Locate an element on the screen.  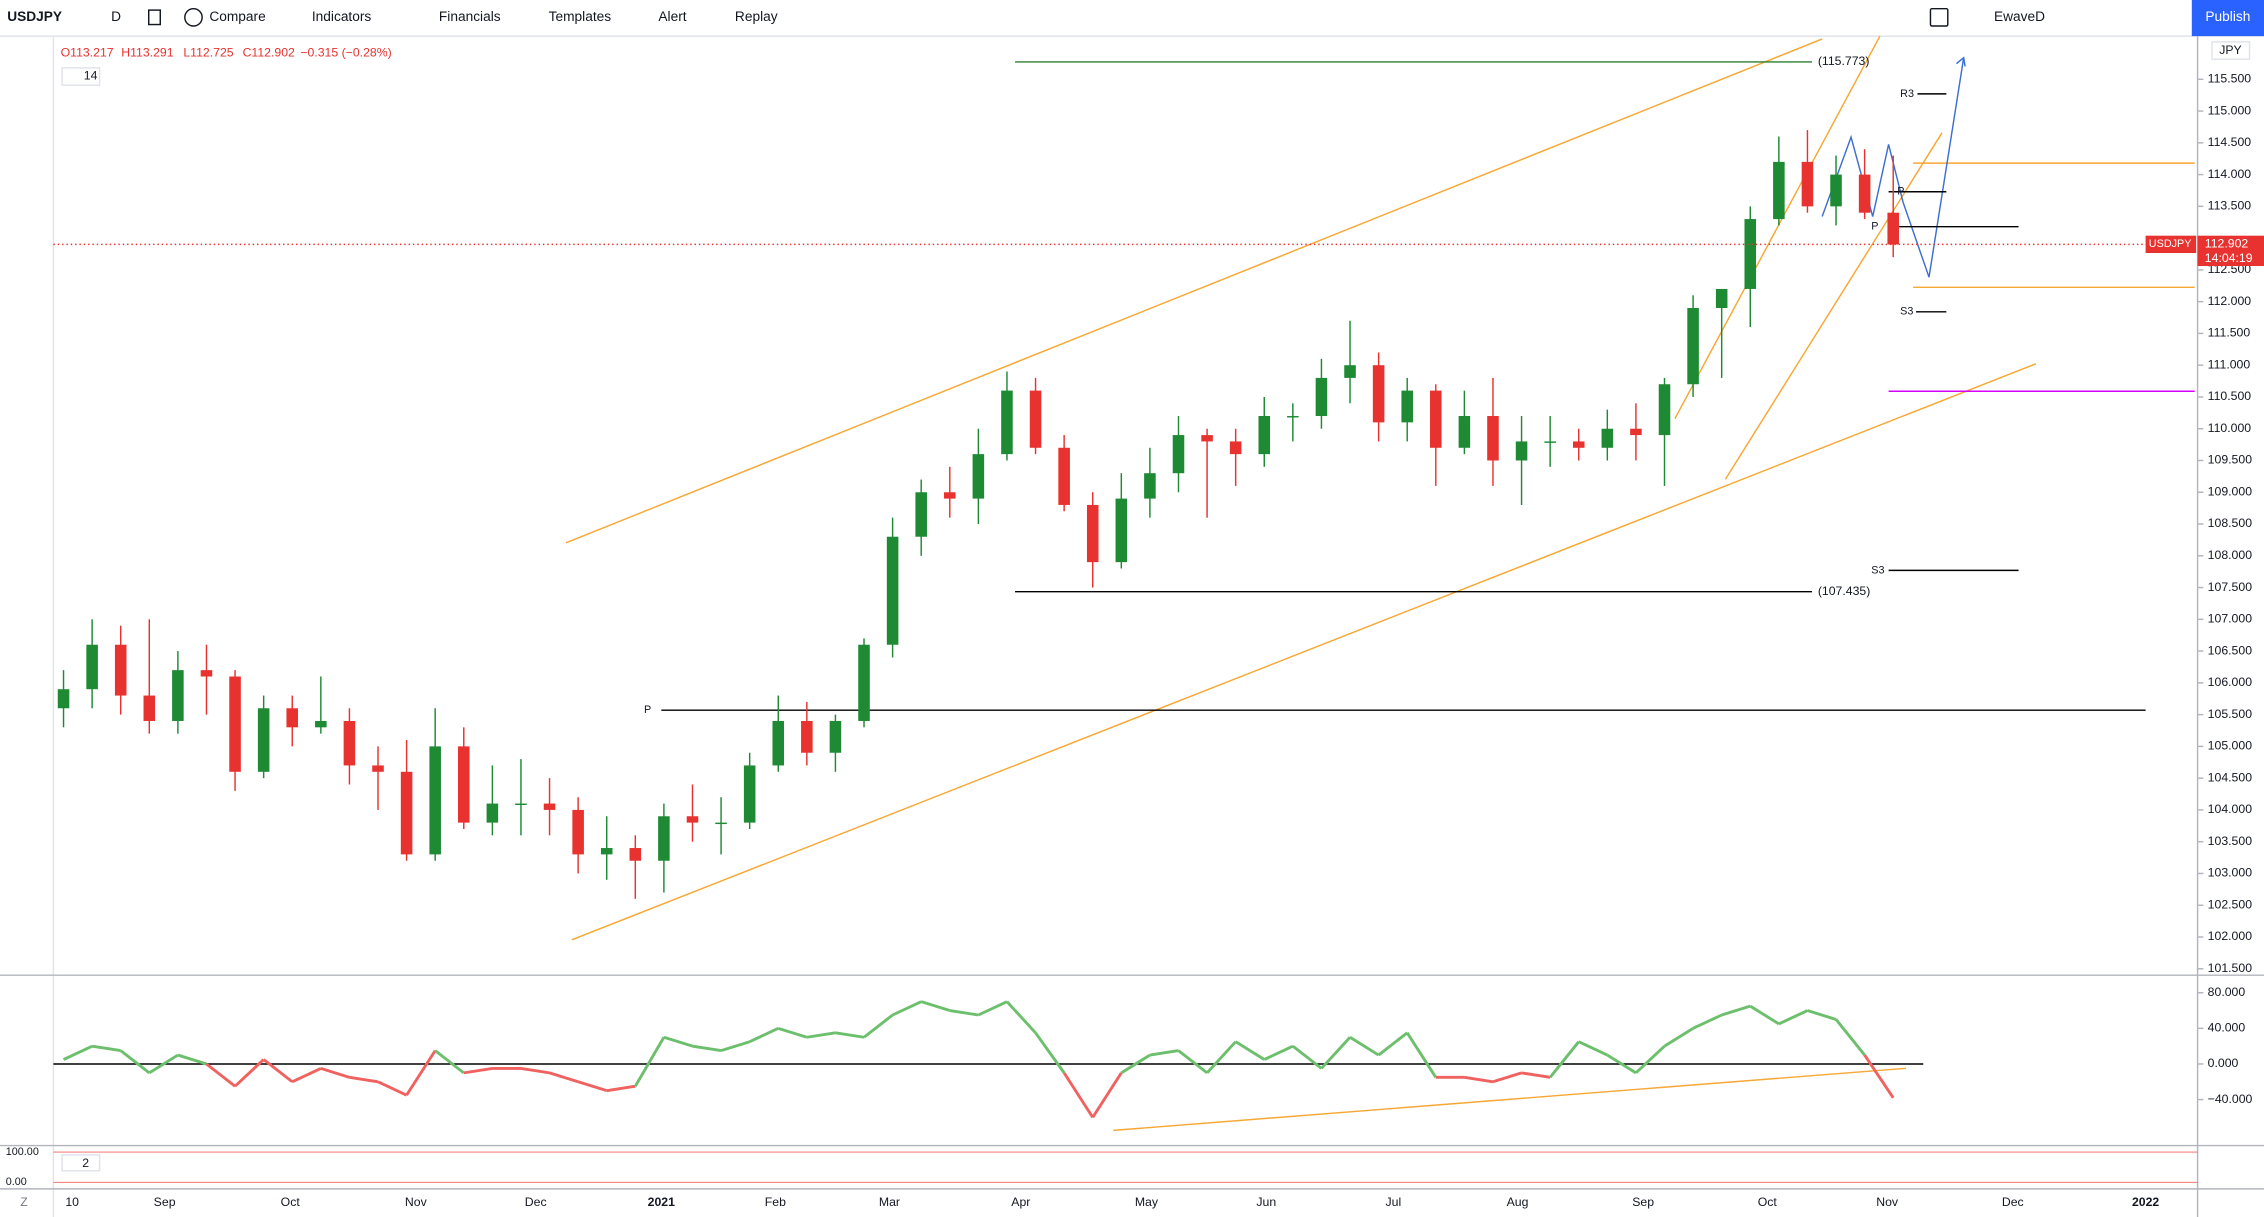
financials-button: Financials is located at coordinates (470, 16).